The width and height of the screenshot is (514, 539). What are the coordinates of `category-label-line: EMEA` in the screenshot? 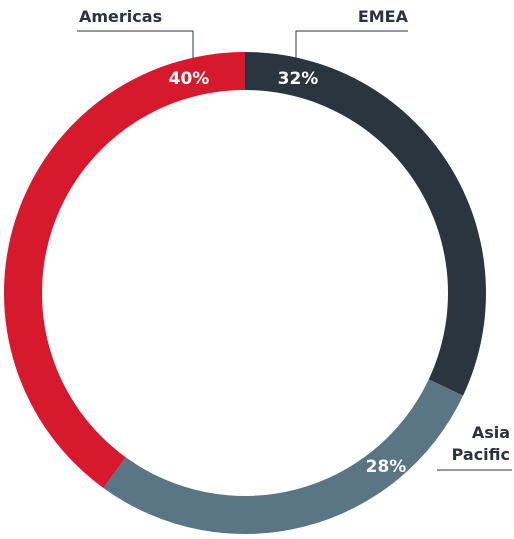 It's located at (383, 16).